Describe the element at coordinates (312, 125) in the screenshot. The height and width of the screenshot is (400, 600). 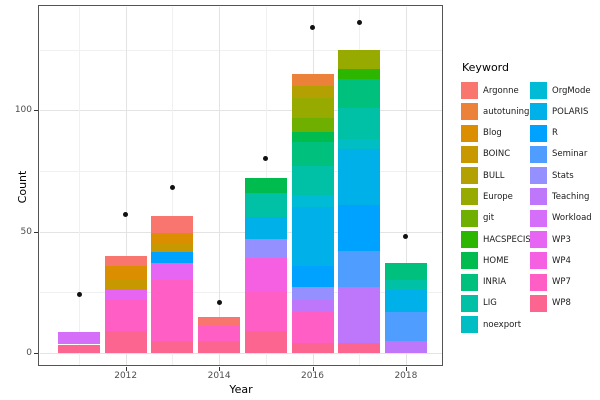
I see `bar-segment-2016-git` at that location.